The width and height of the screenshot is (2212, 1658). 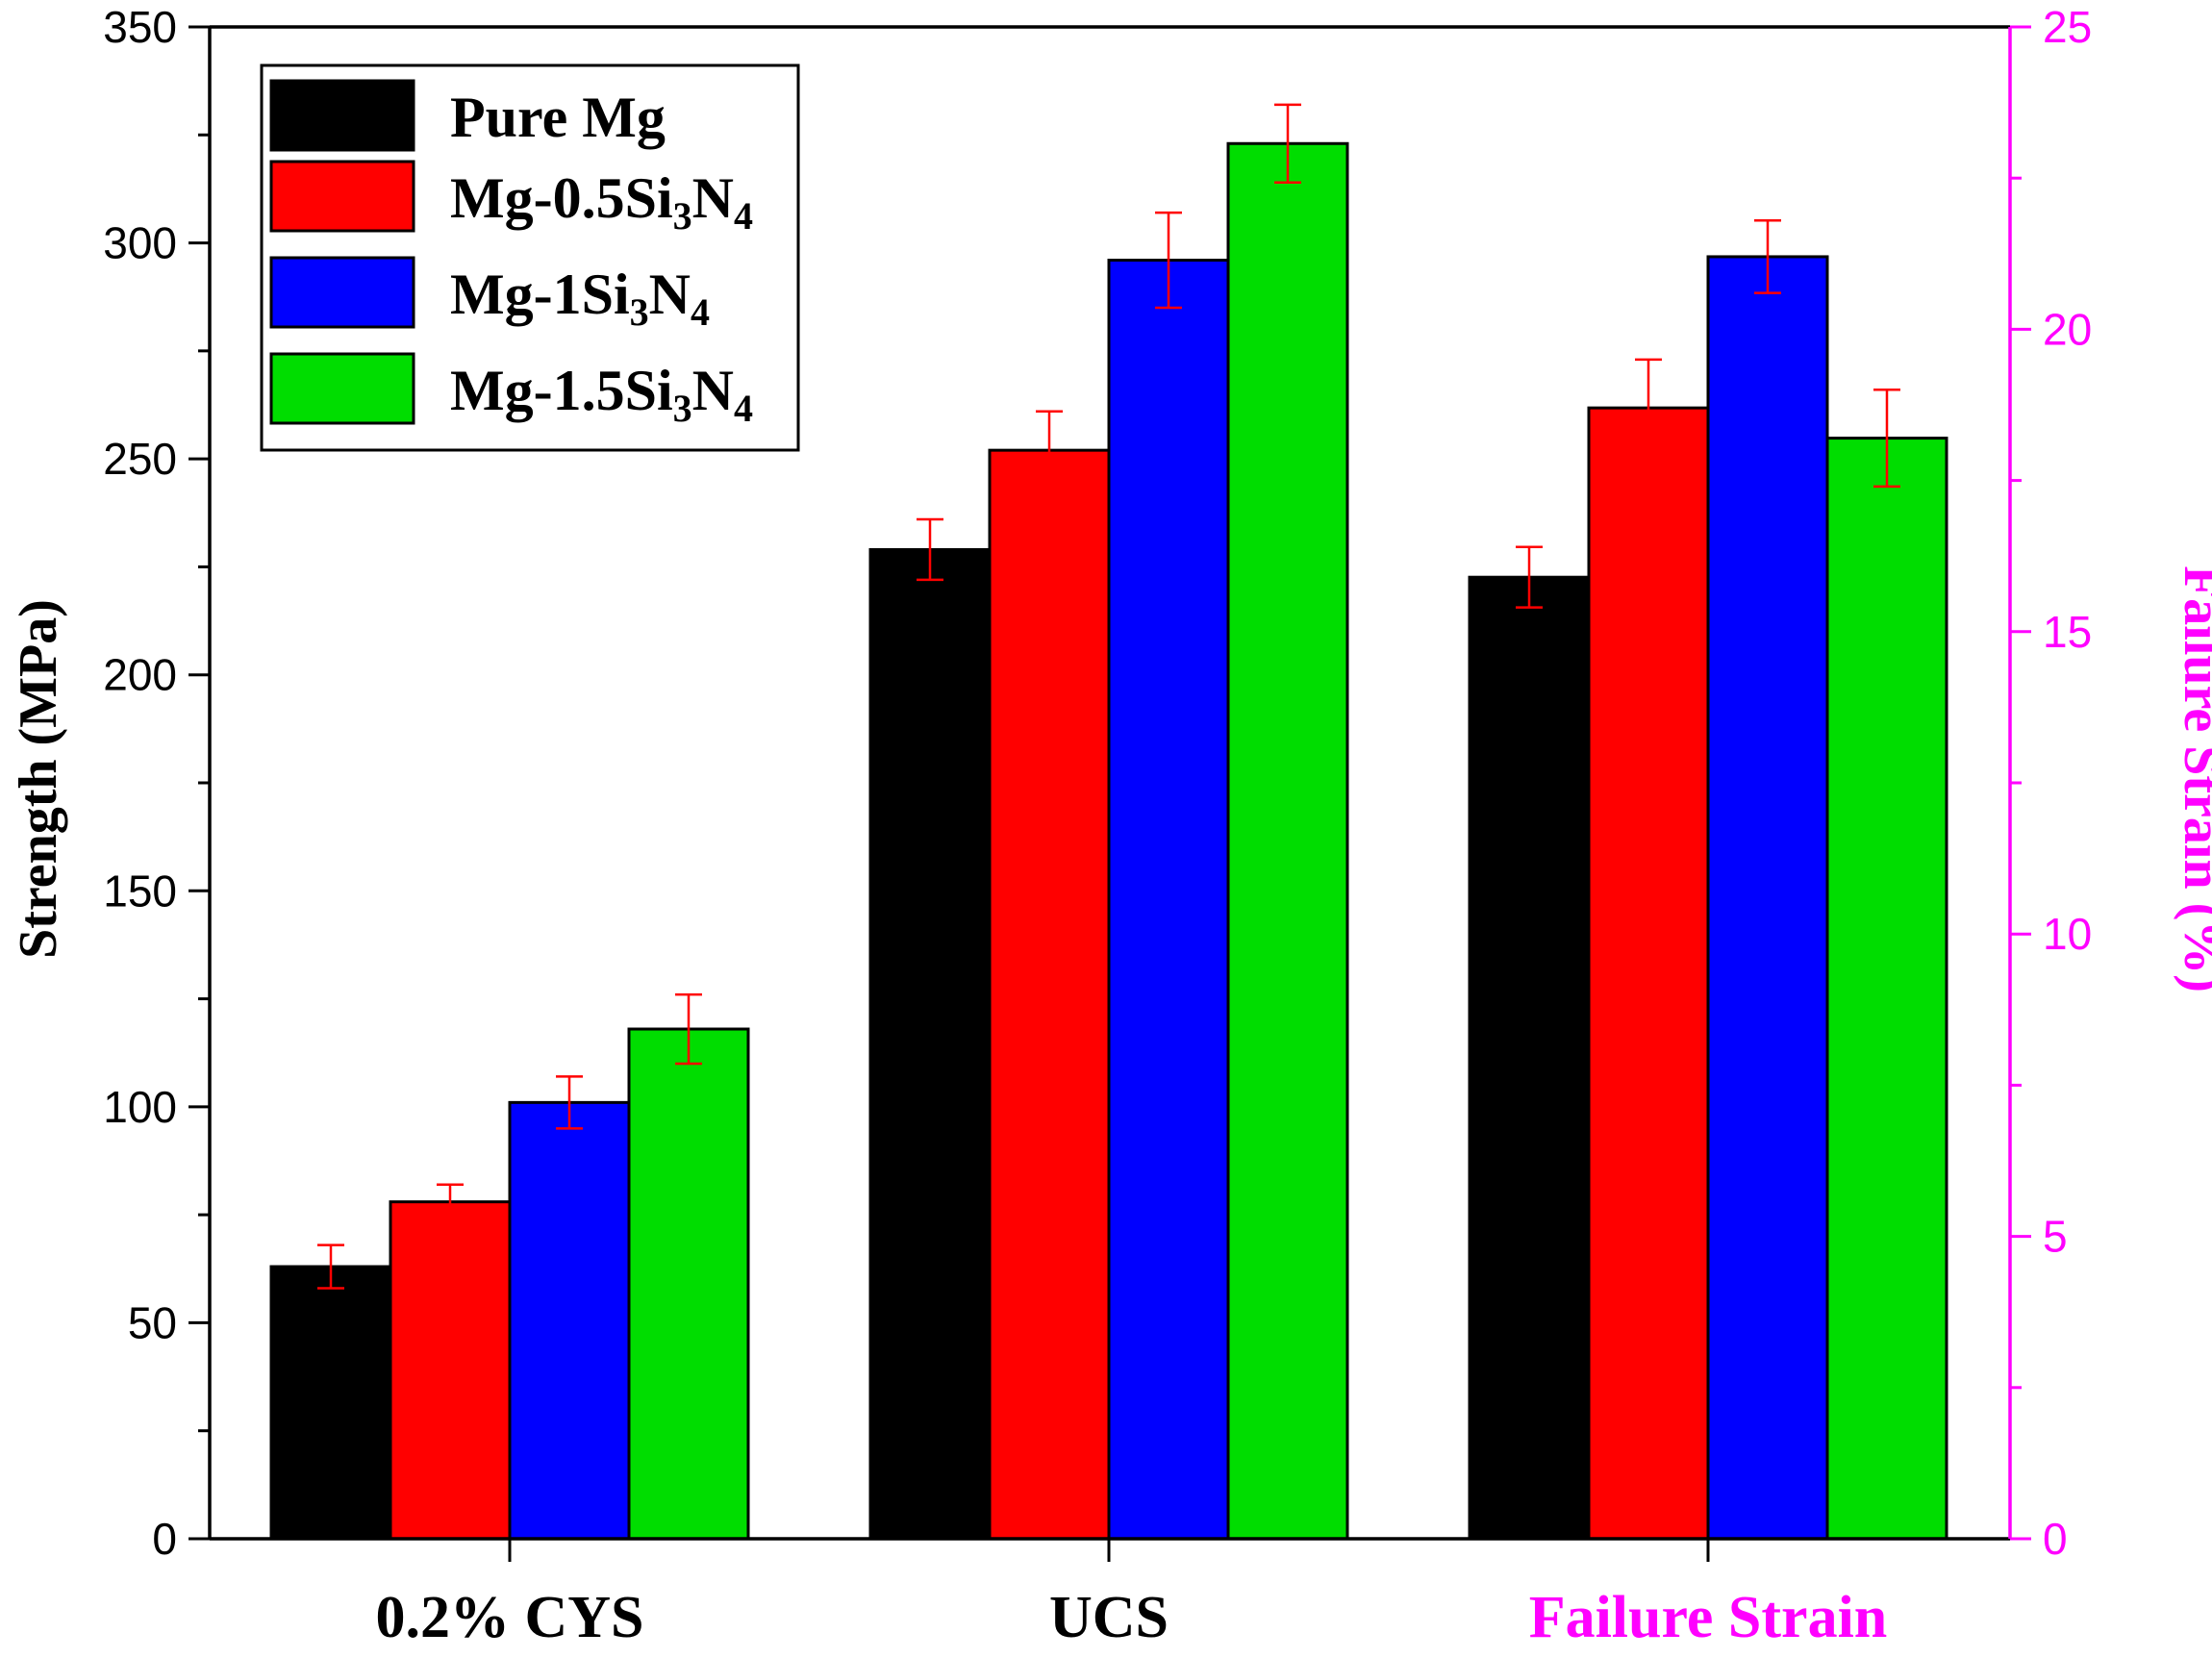 What do you see at coordinates (2055, 1237) in the screenshot?
I see `y-tick-label-right: 5` at bounding box center [2055, 1237].